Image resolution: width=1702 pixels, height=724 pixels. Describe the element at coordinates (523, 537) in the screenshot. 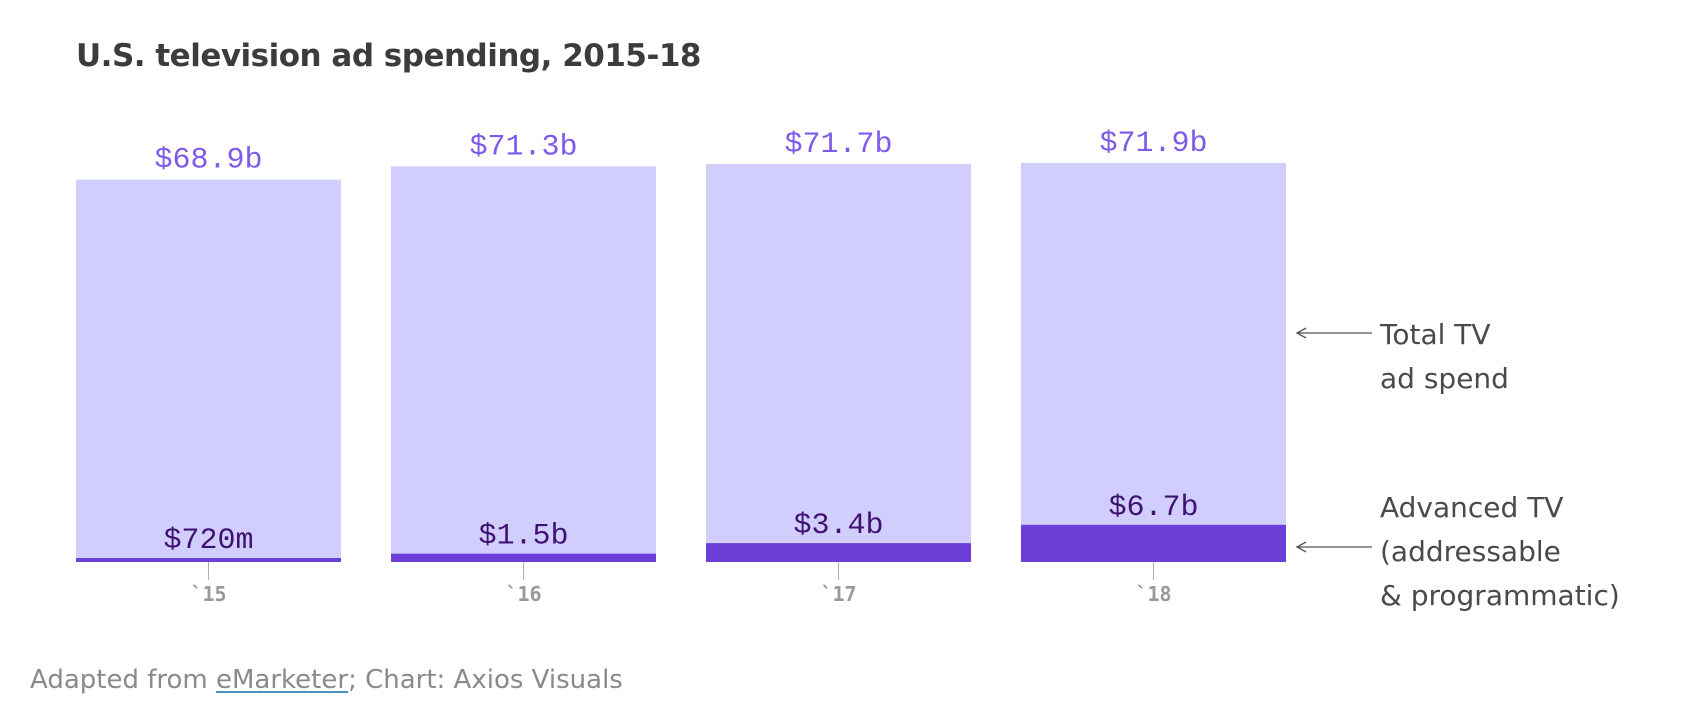

I see `advanced-tv-value-label: $1.5b` at that location.